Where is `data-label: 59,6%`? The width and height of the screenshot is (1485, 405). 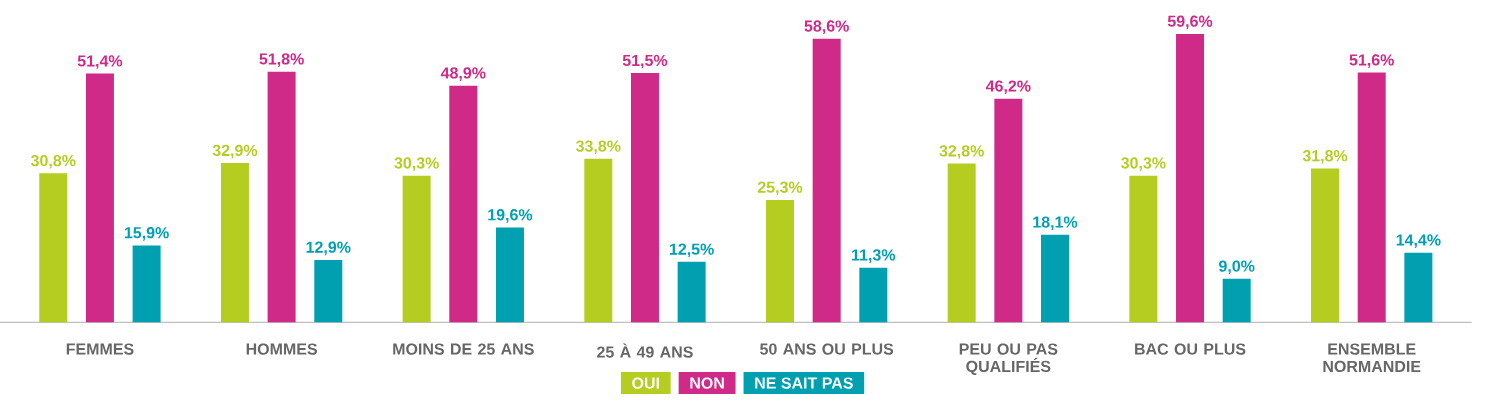
data-label: 59,6% is located at coordinates (1190, 22).